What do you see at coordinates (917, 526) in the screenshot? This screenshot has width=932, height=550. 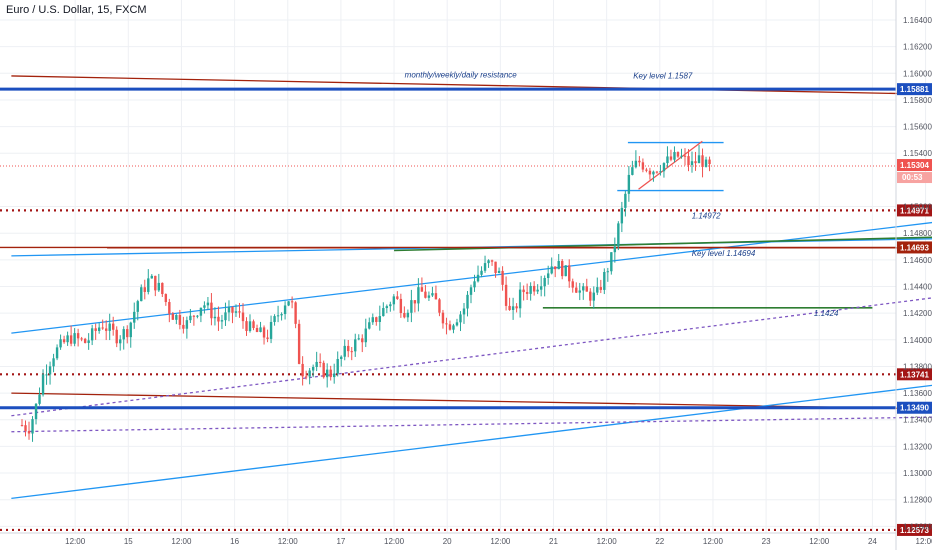 I see `price-tick-label: 1.12600` at bounding box center [917, 526].